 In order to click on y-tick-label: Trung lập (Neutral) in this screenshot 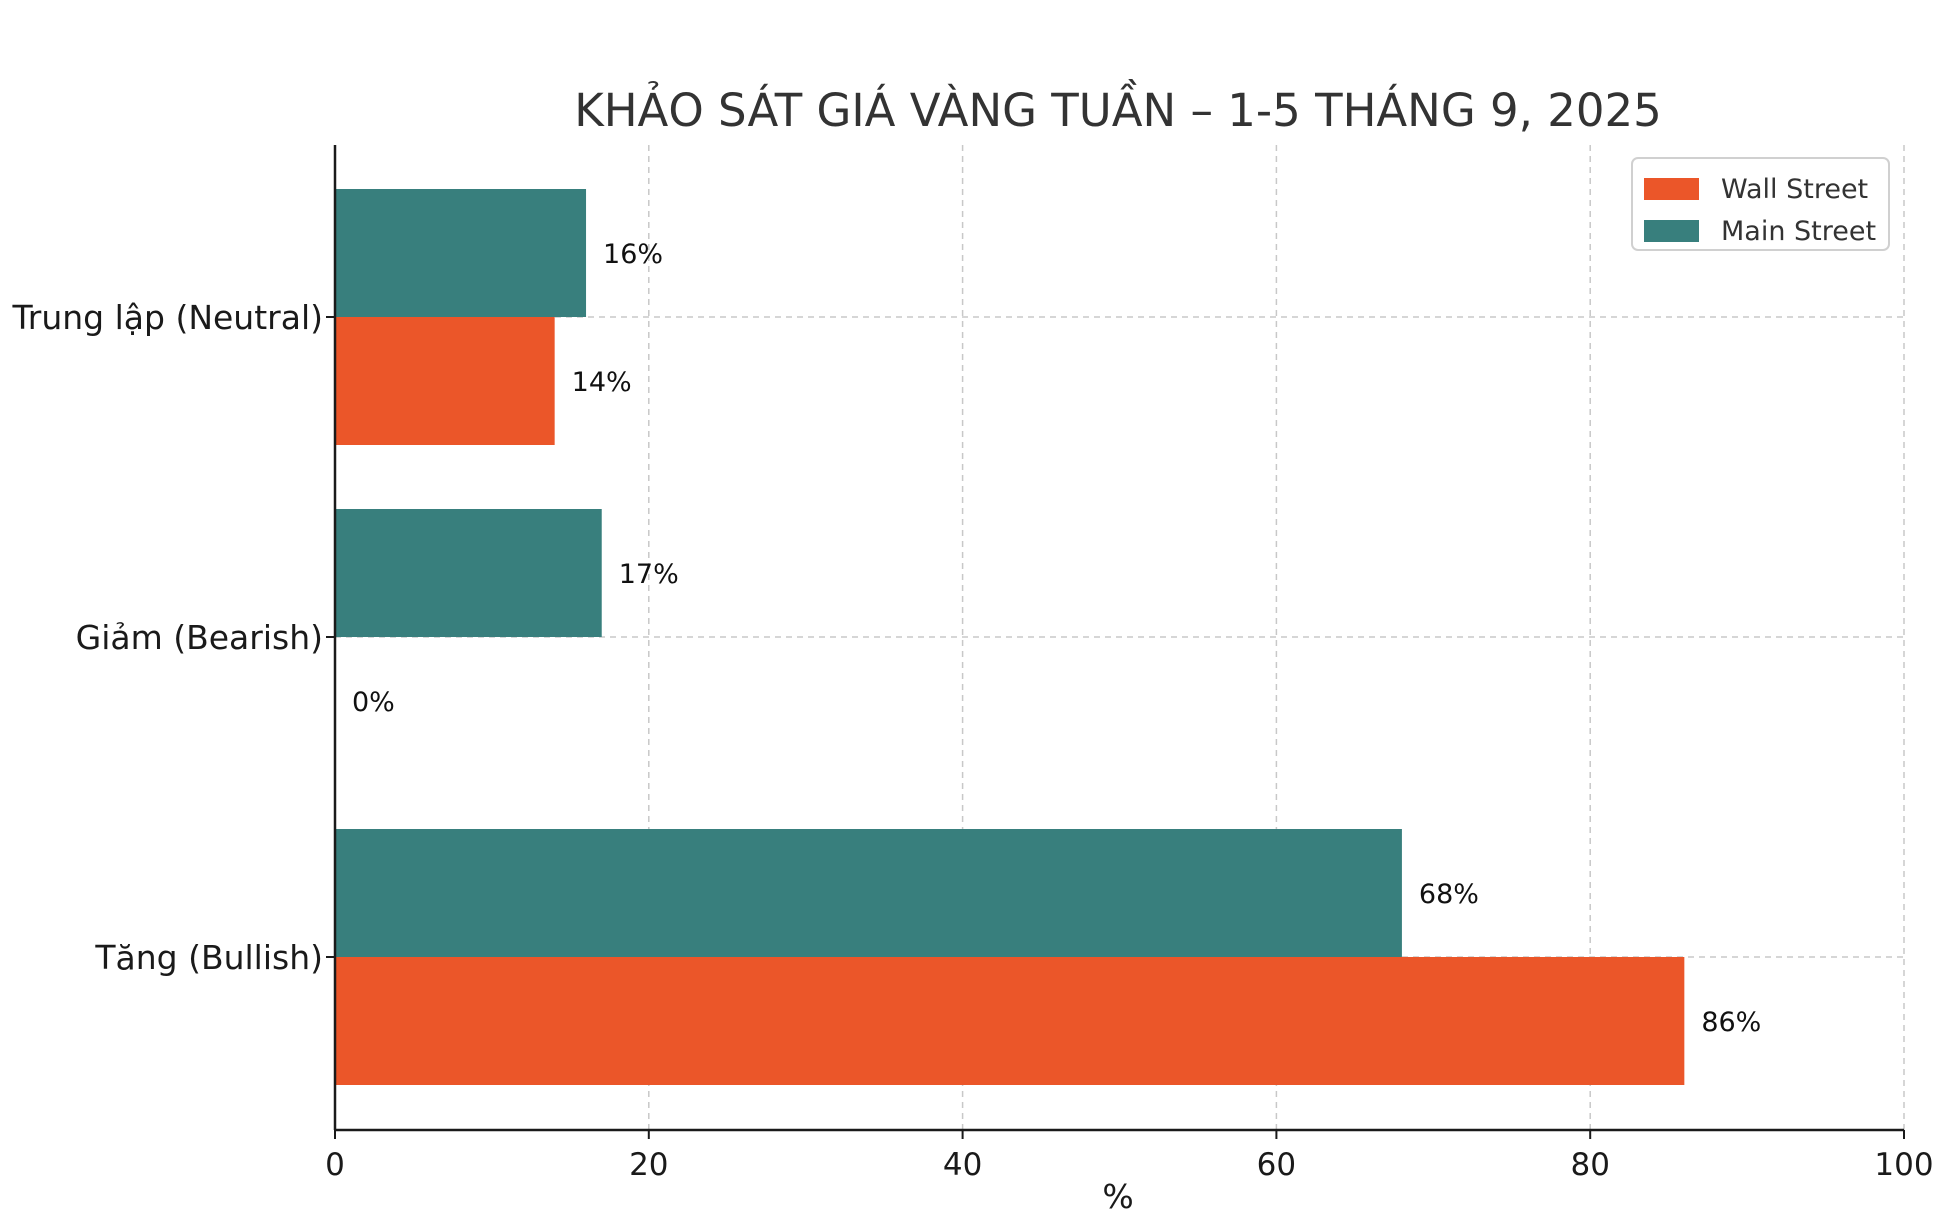, I will do `click(167, 317)`.